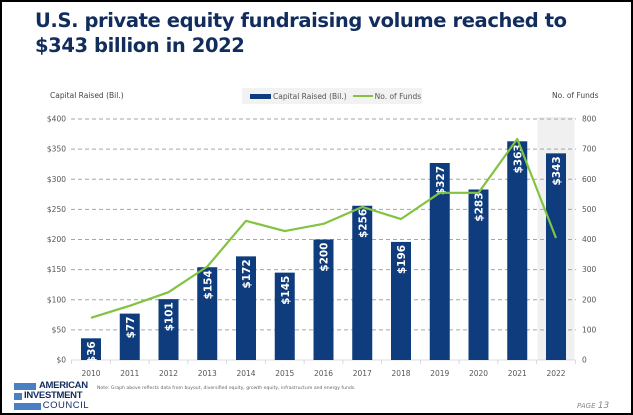  I want to click on bar-label-2018: $196, so click(402, 259).